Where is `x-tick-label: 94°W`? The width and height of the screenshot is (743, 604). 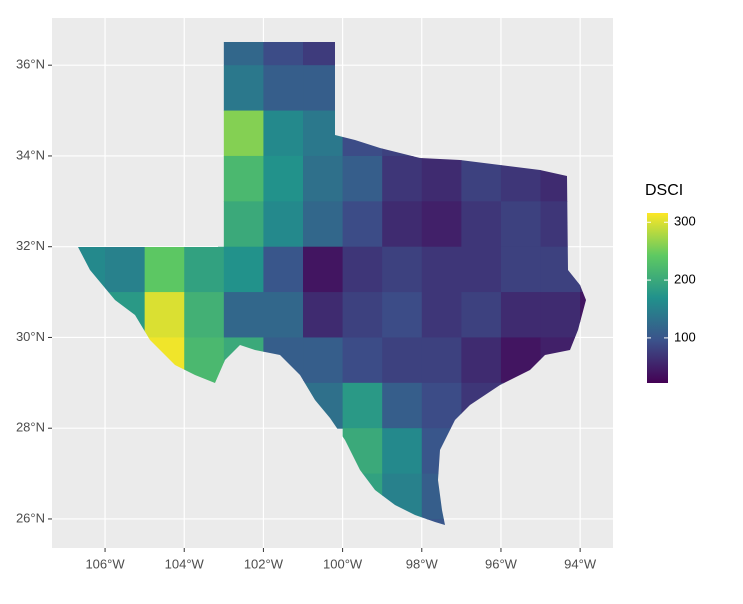 x-tick-label: 94°W is located at coordinates (580, 563).